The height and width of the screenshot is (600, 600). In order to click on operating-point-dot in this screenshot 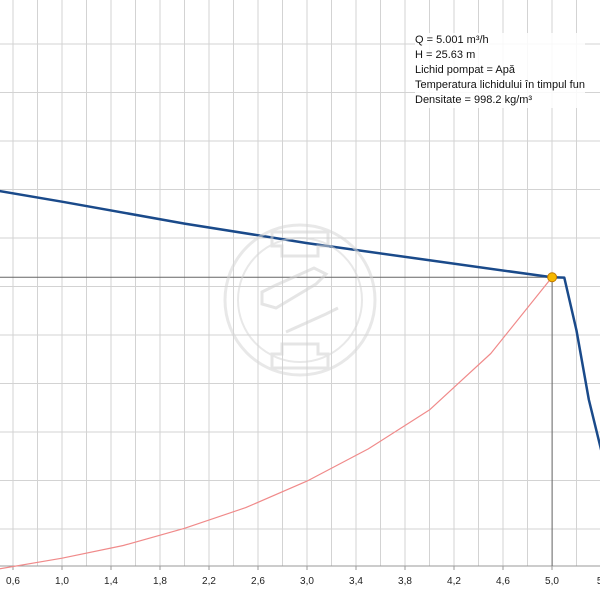, I will do `click(552, 277)`.